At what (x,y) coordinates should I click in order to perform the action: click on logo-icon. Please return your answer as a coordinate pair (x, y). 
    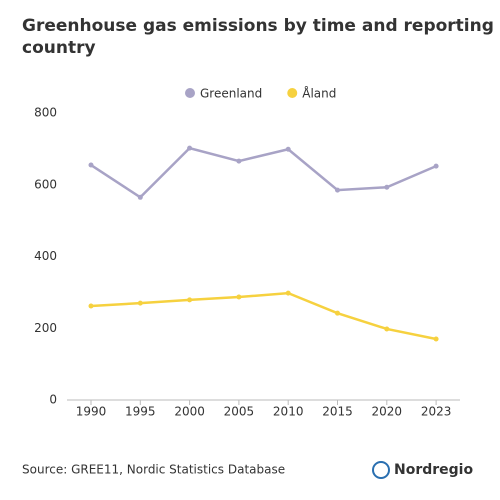
    Looking at the image, I should click on (381, 470).